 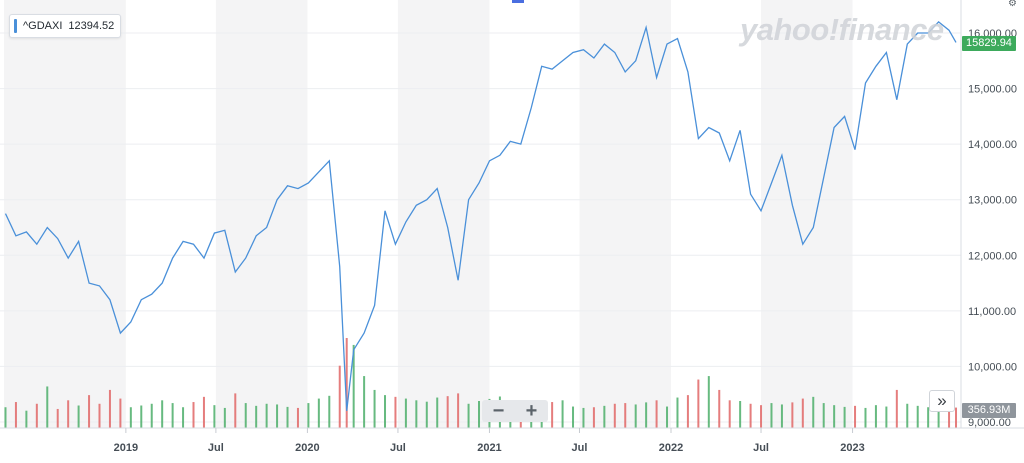 What do you see at coordinates (518, 1) in the screenshot?
I see `range-marker` at bounding box center [518, 1].